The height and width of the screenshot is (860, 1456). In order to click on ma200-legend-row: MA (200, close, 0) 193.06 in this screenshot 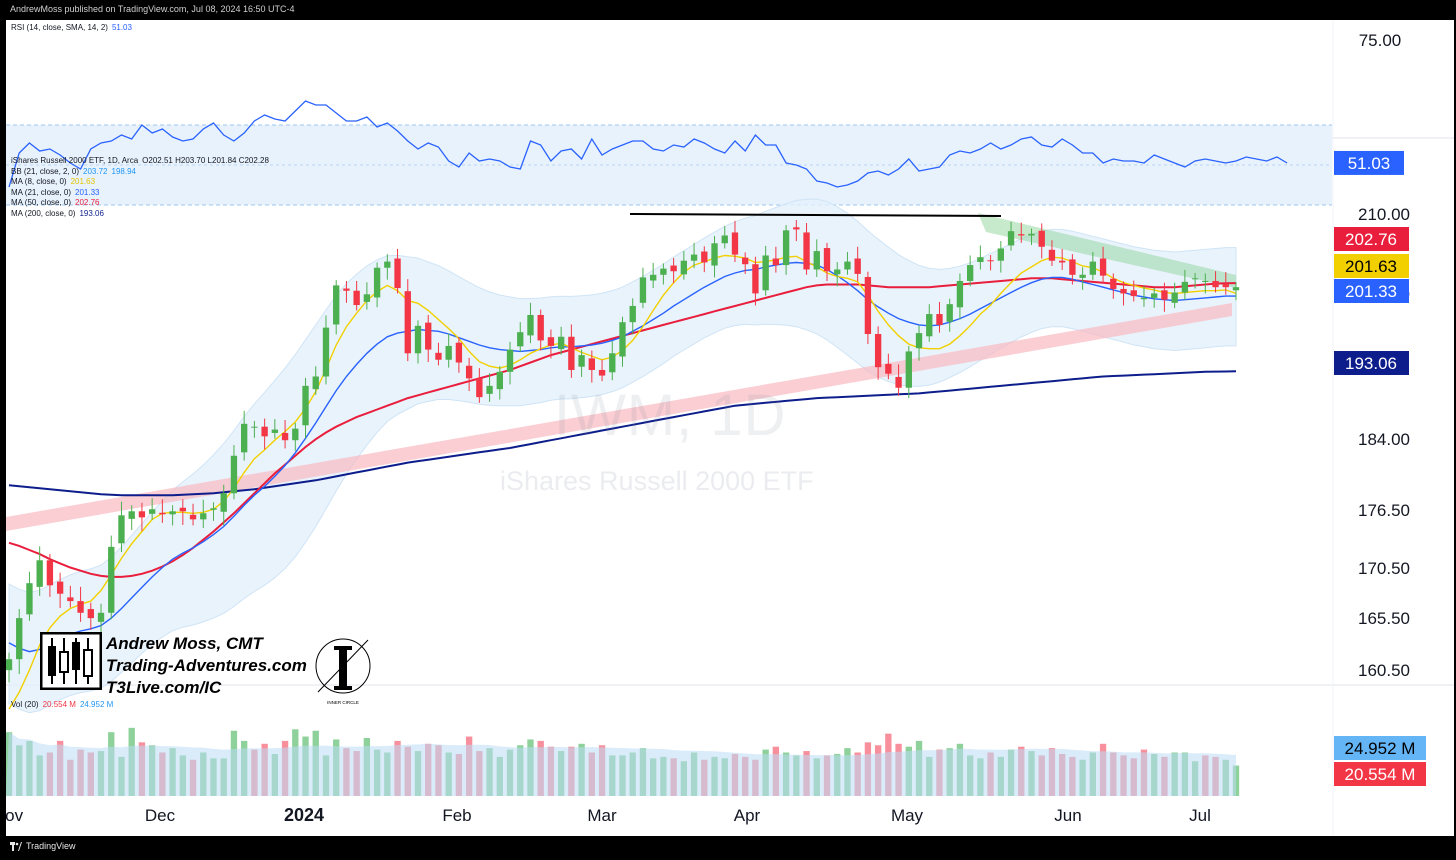, I will do `click(142, 214)`.